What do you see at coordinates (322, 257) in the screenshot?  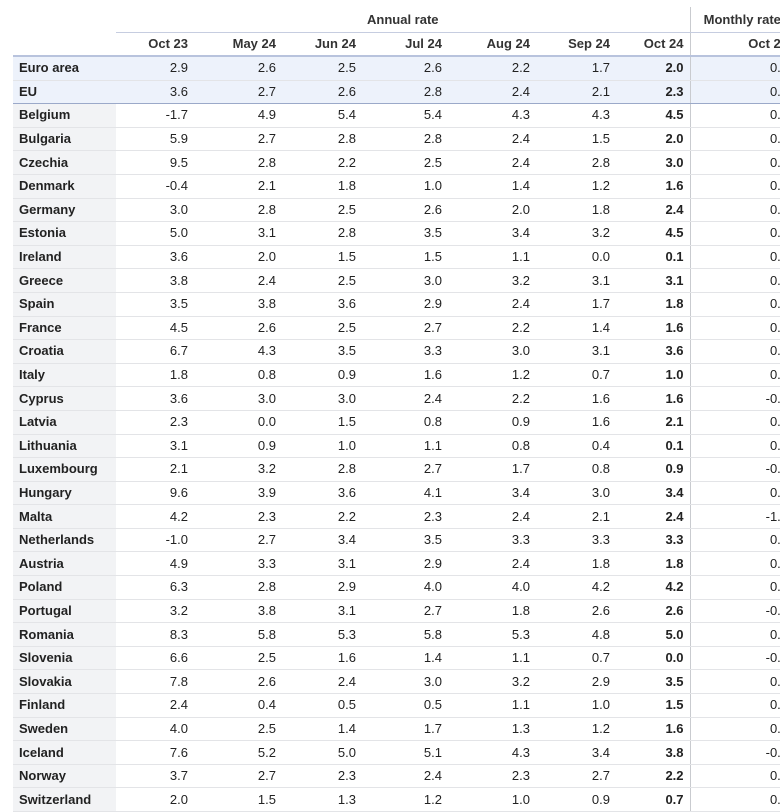 I see `annual-rate-cell: 1.5` at bounding box center [322, 257].